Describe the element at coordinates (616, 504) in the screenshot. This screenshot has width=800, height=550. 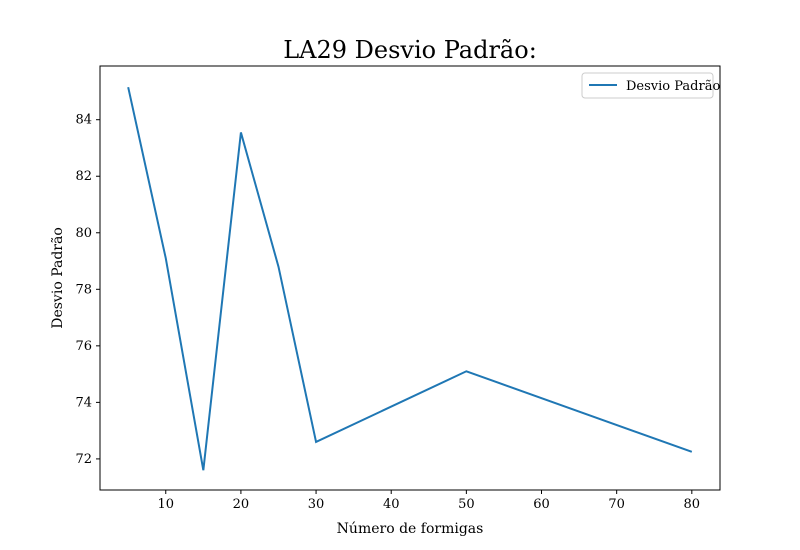
I see `x-tick-label-6: 70` at that location.